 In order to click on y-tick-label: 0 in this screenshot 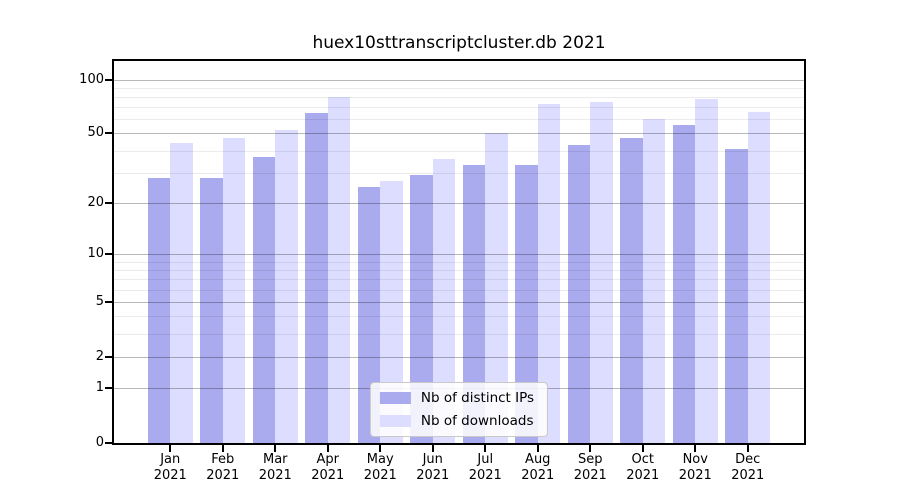, I will do `click(99, 442)`.